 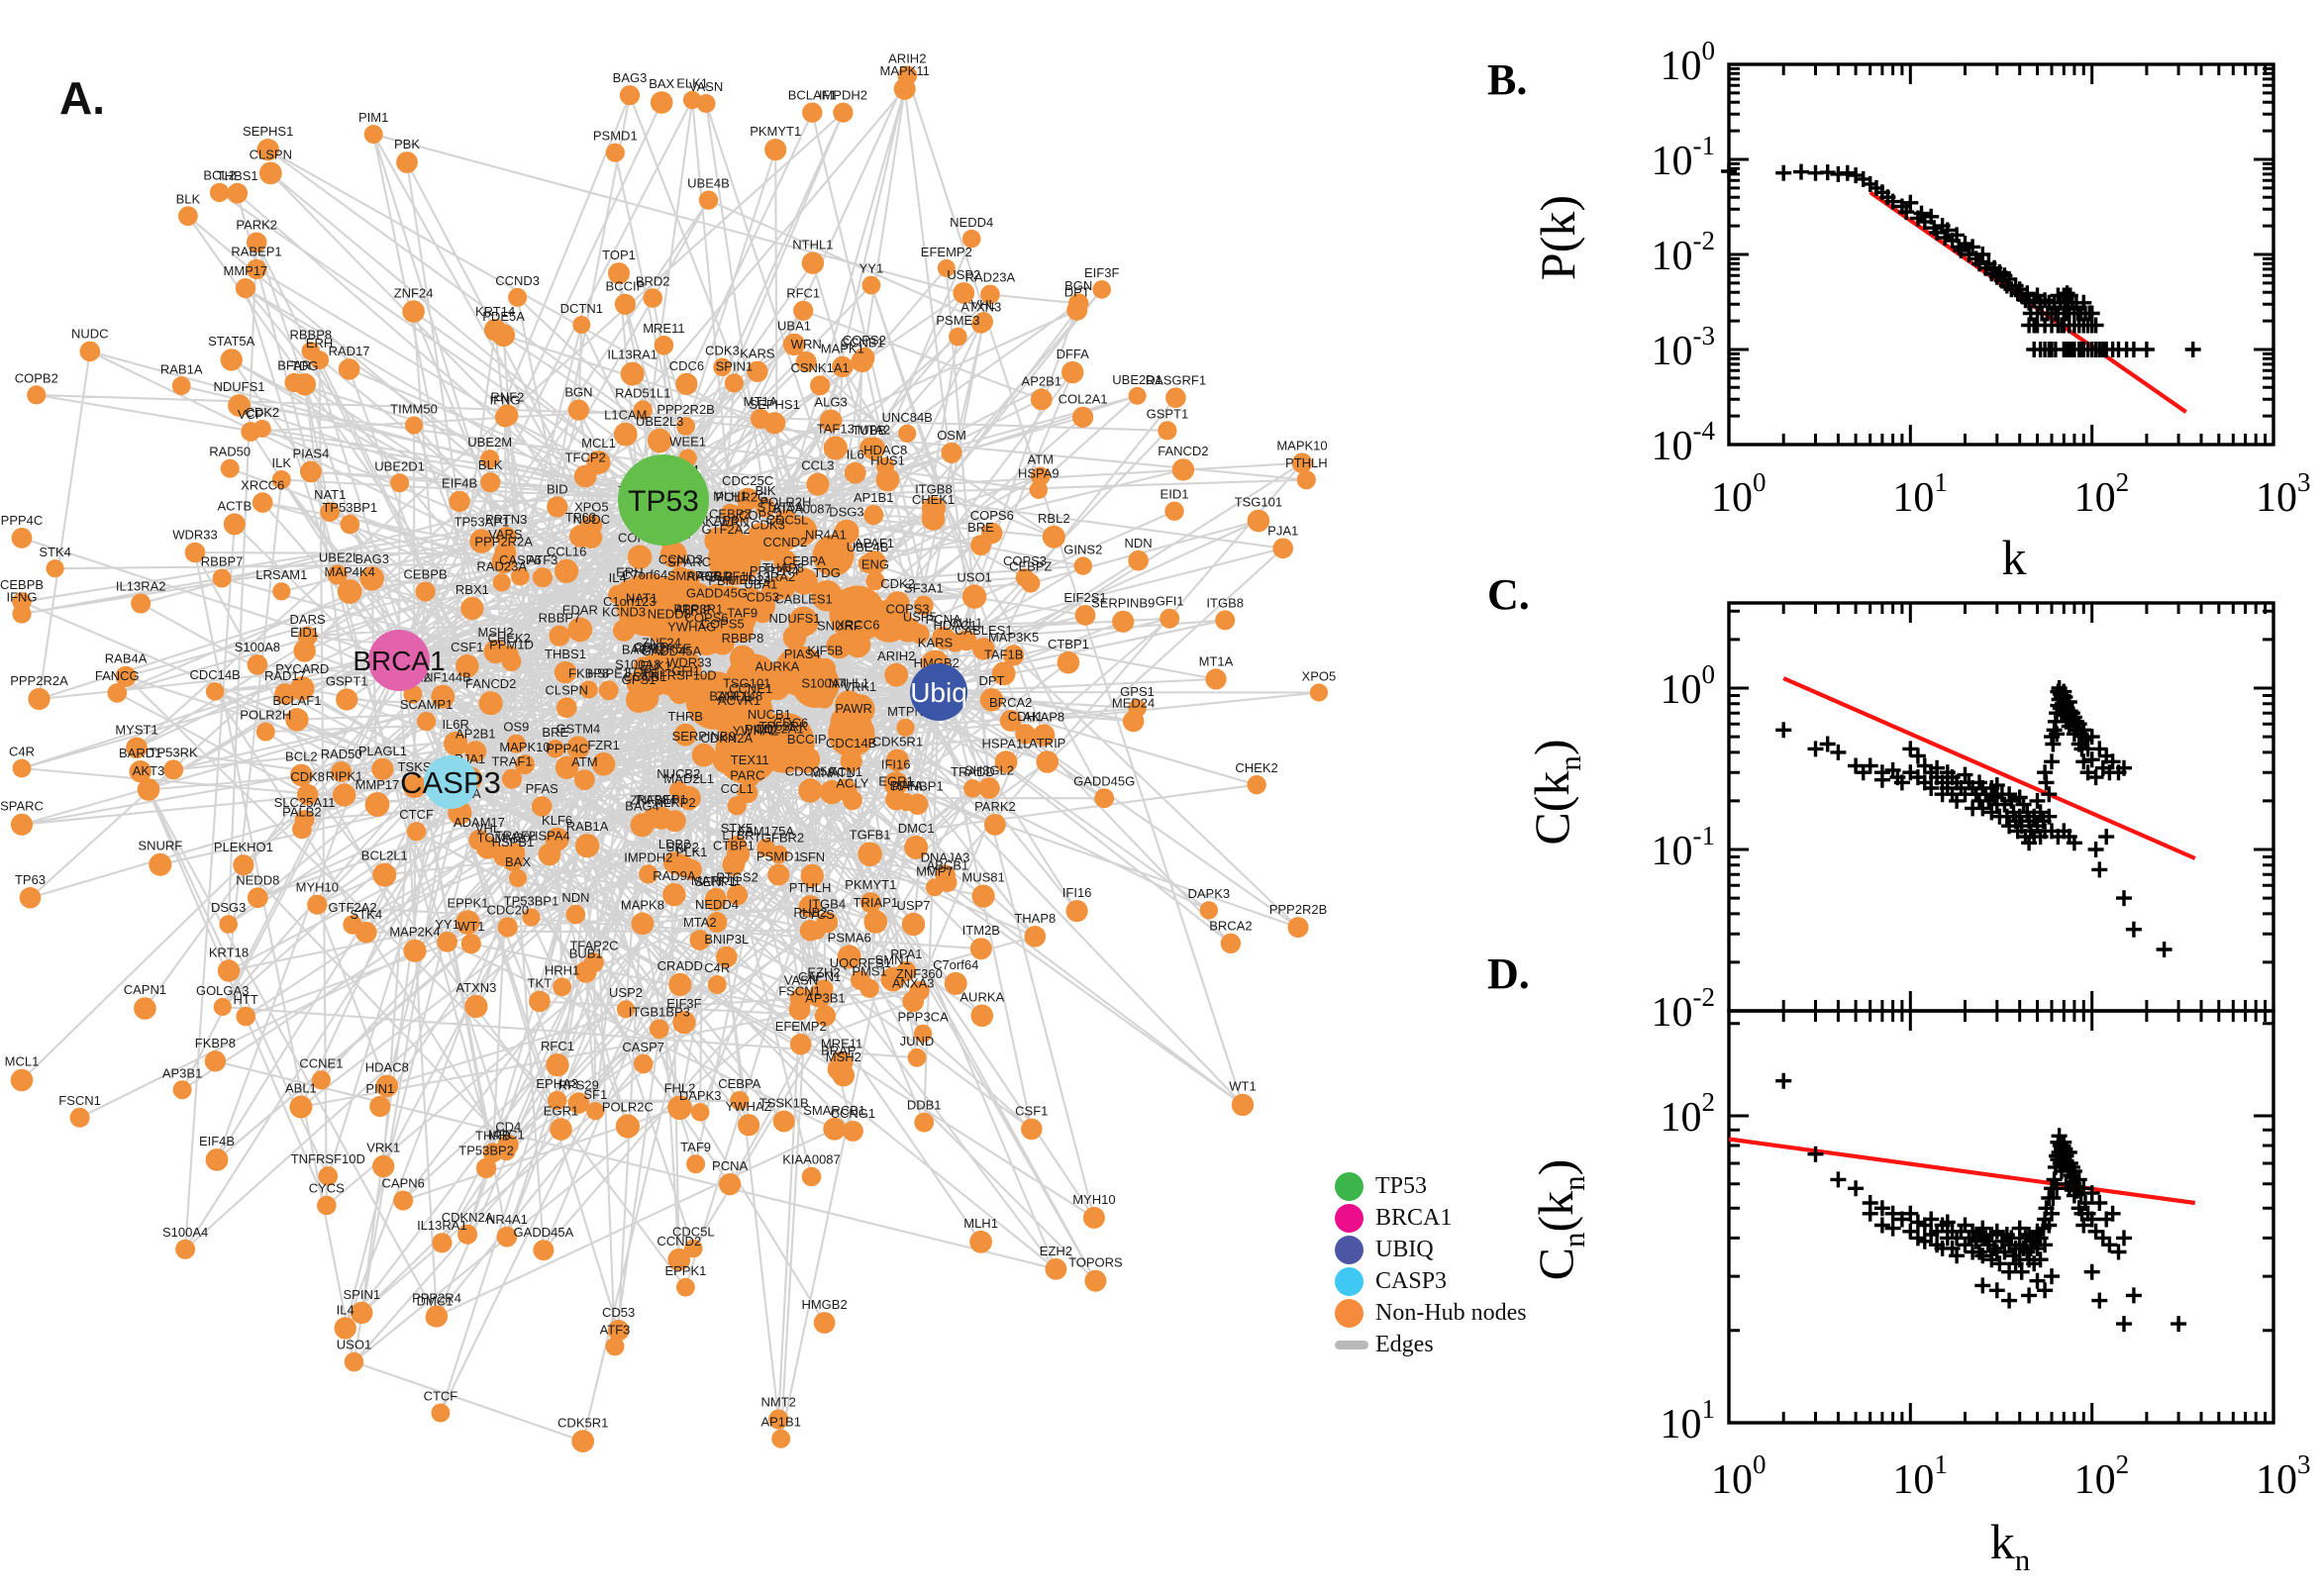 I want to click on node-label: KARS, so click(x=936, y=643).